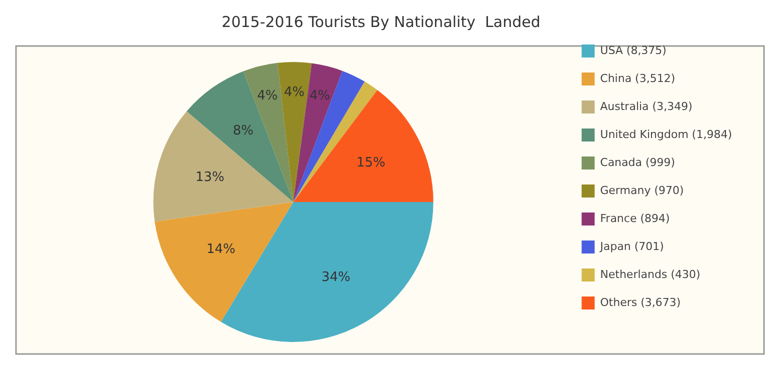 The image size is (776, 382). I want to click on data-label: 13%, so click(210, 178).